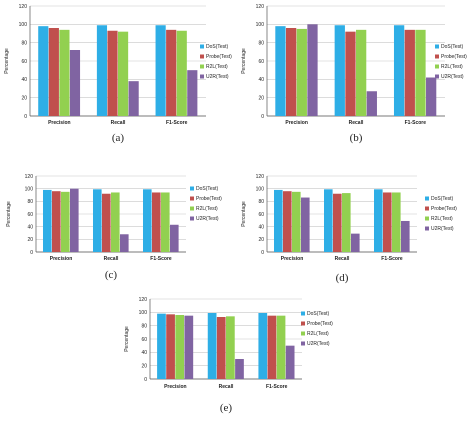 This screenshot has height=430, width=474. What do you see at coordinates (189, 347) in the screenshot?
I see `bar-u2r-test--precision` at bounding box center [189, 347].